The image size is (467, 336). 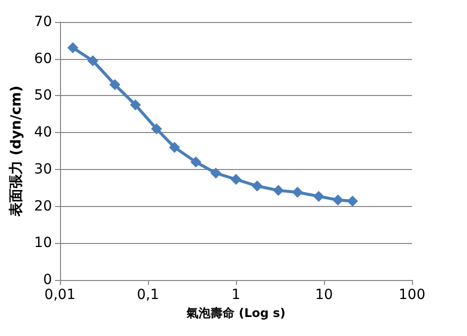 I want to click on y-tick-label: 0, so click(x=47, y=280).